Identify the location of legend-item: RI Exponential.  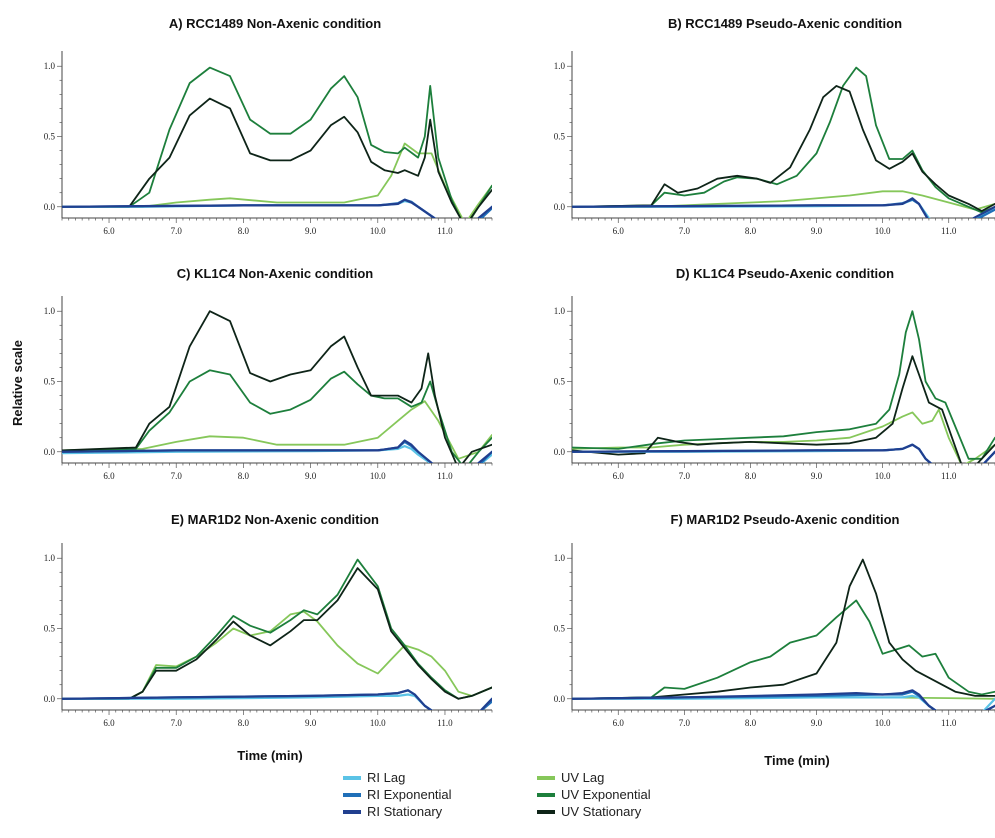
(397, 794).